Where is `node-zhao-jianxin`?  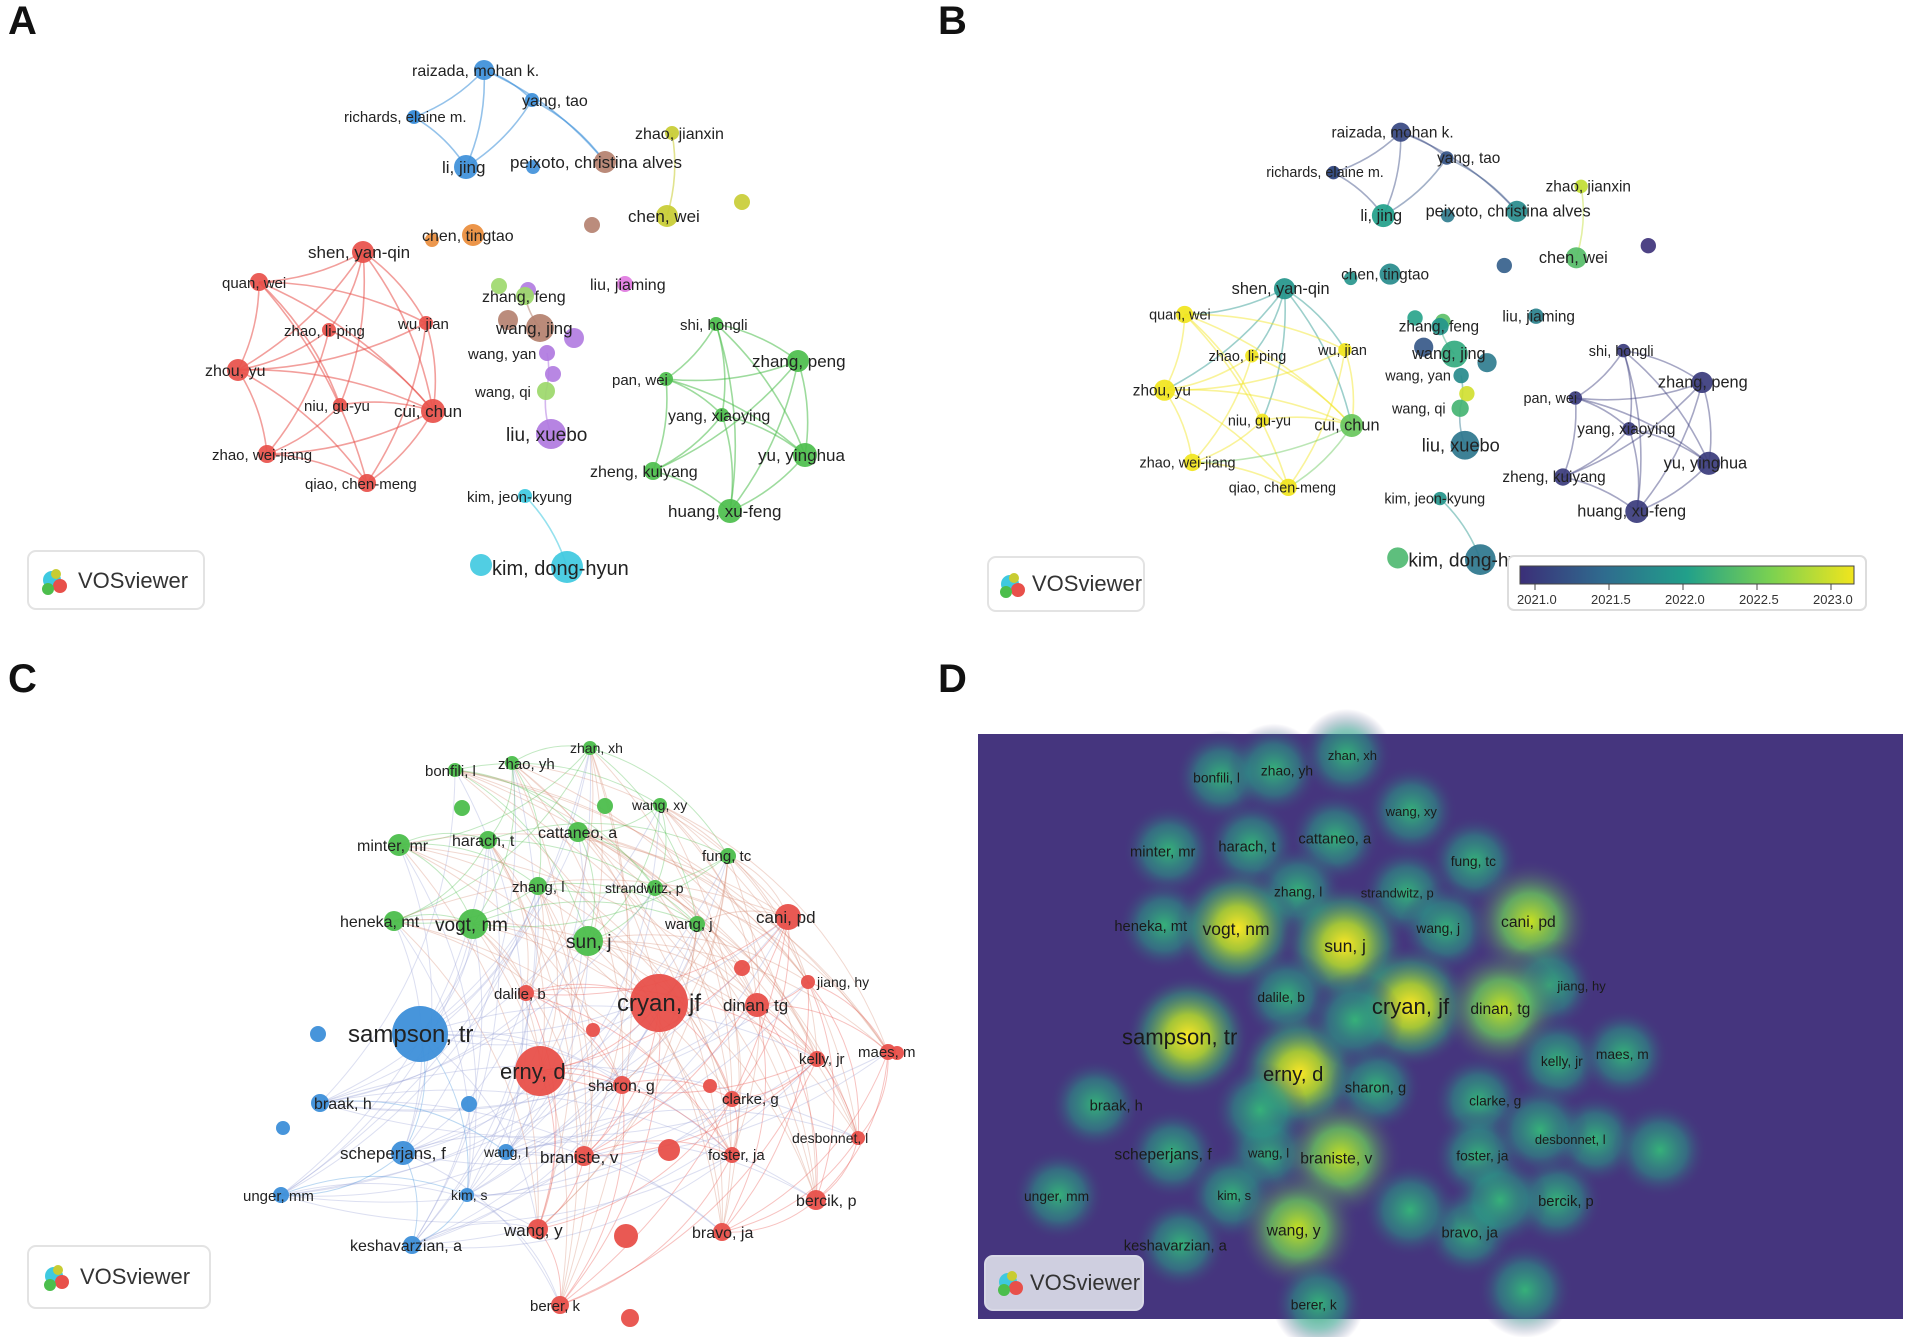 node-zhao-jianxin is located at coordinates (672, 133).